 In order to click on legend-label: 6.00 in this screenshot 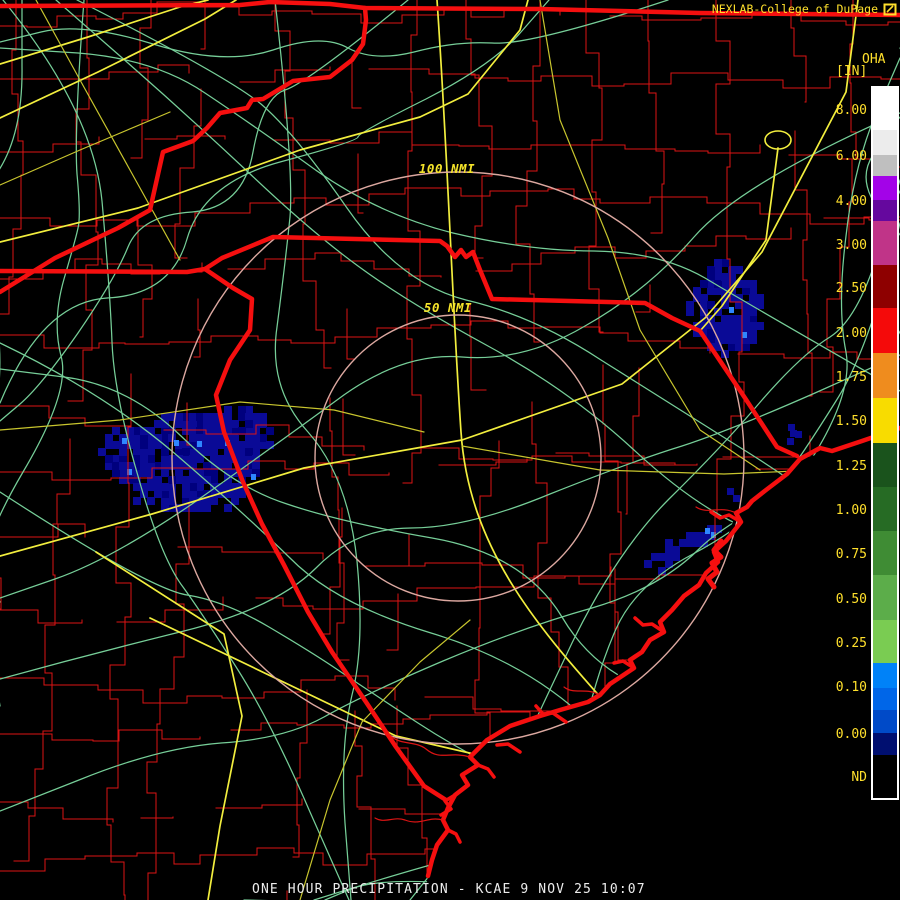, I will do `click(851, 156)`.